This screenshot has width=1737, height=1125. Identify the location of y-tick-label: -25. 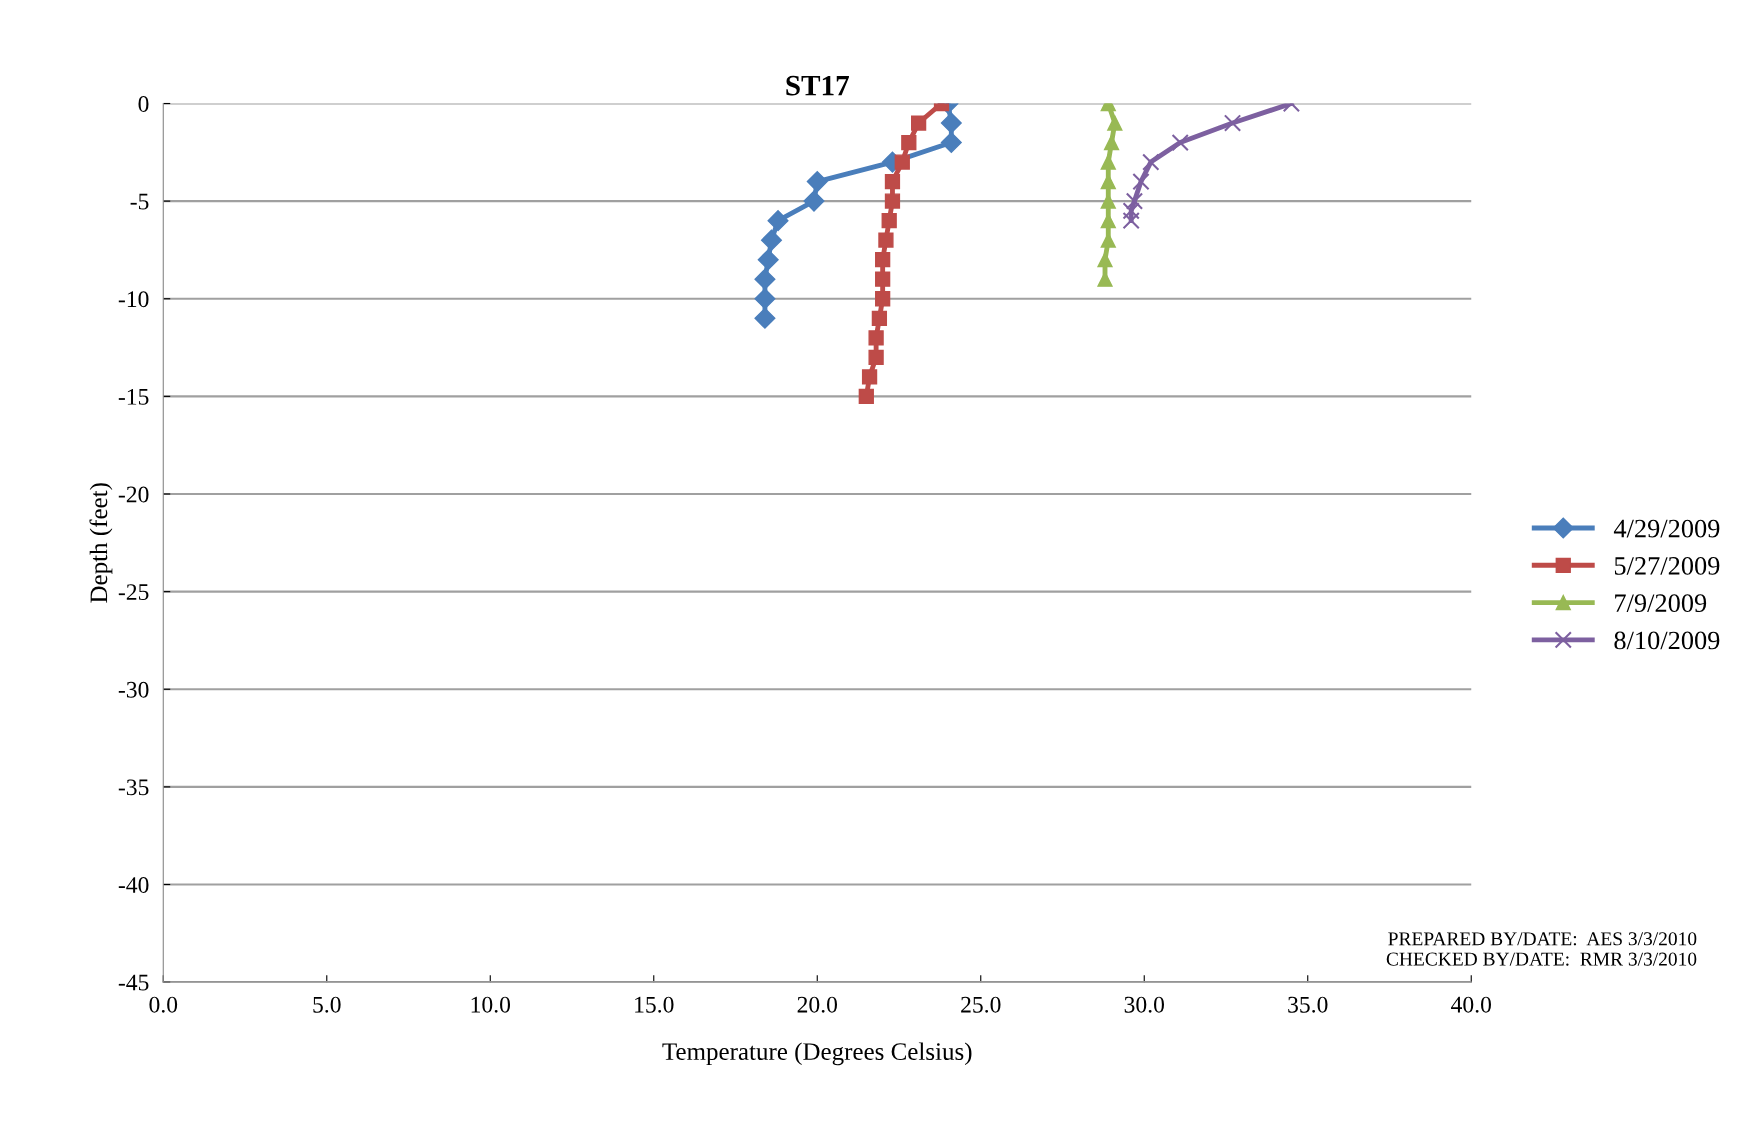
(133, 592).